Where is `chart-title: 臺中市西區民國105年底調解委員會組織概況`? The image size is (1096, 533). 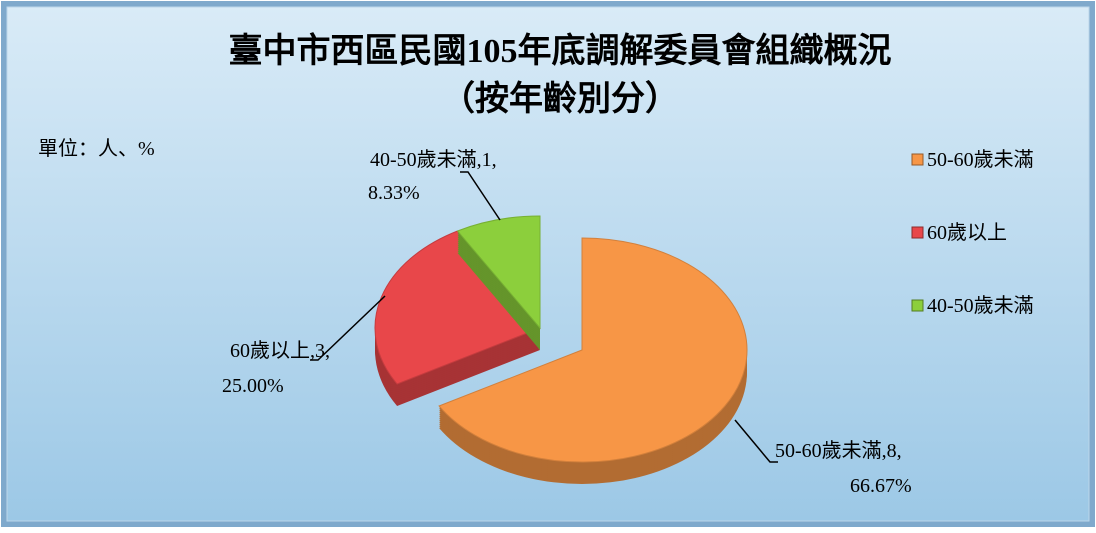
chart-title: 臺中市西區民國105年底調解委員會組織概況 is located at coordinates (560, 50).